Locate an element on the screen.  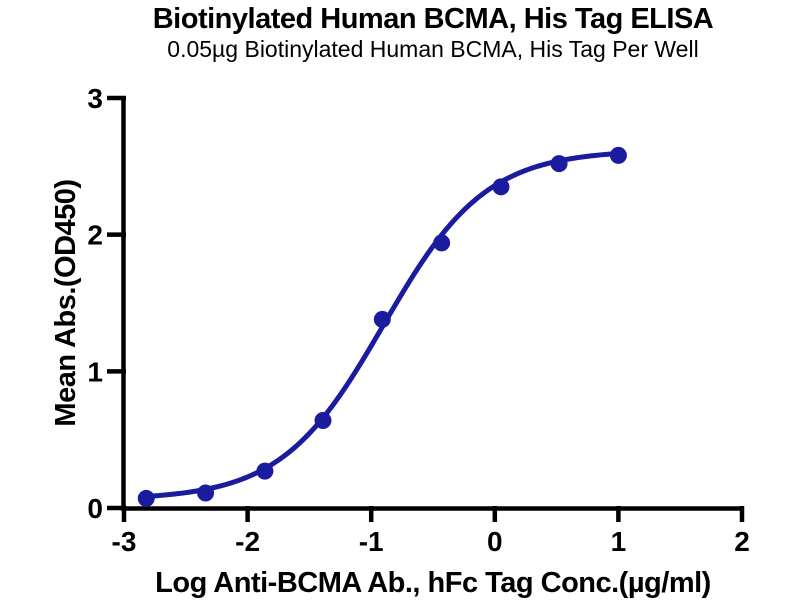
x-tick-label: -3 is located at coordinates (124, 541).